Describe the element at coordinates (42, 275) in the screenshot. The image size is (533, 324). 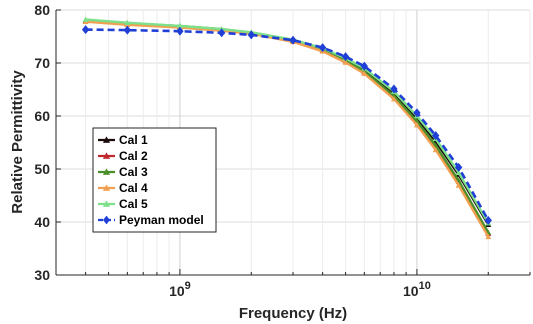
I see `y-tick-label: 30` at that location.